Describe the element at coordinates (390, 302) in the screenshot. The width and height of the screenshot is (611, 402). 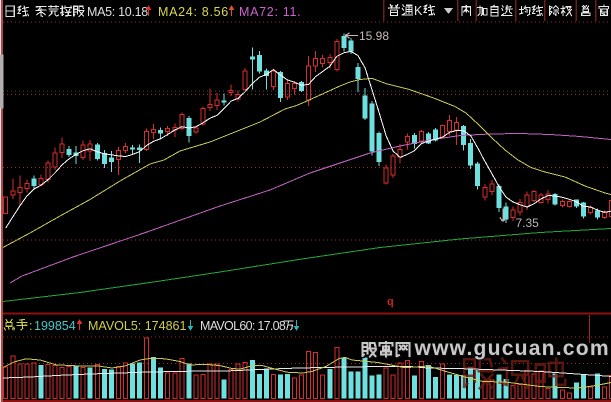
I see `svg-text: q` at that location.